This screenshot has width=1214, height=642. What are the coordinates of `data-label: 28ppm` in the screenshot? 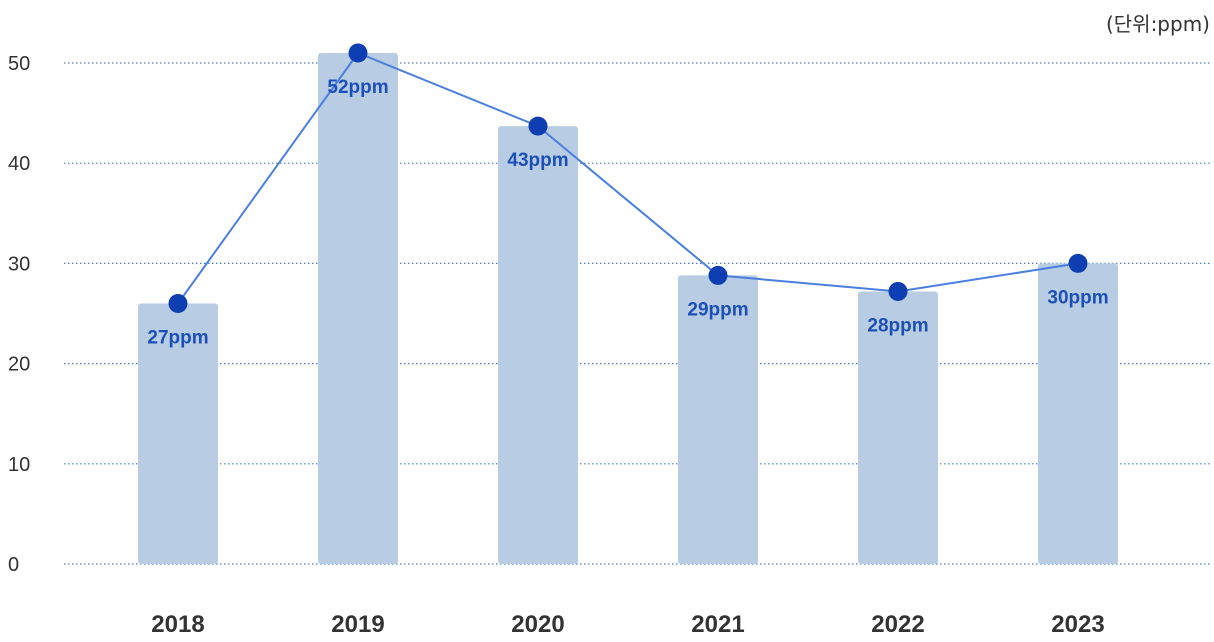 It's located at (897, 325).